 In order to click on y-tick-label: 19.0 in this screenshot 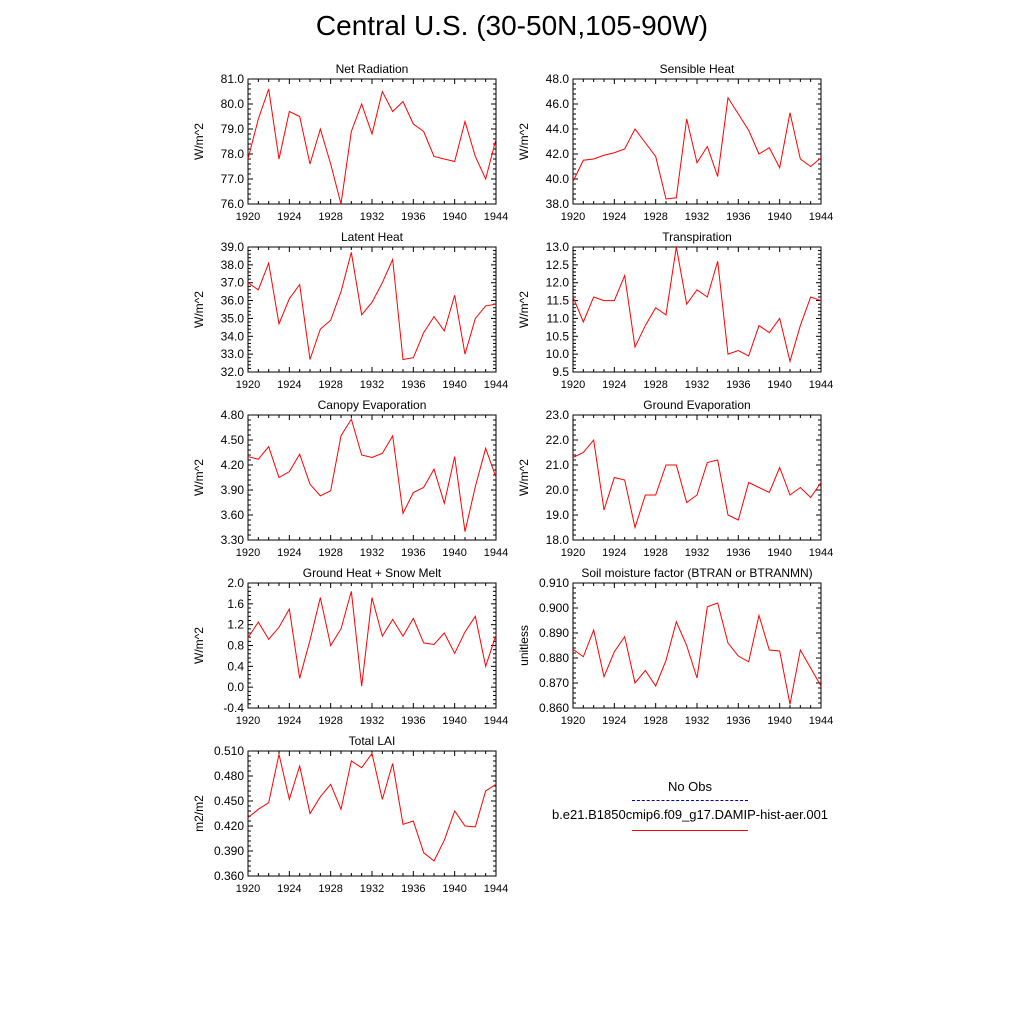, I will do `click(558, 515)`.